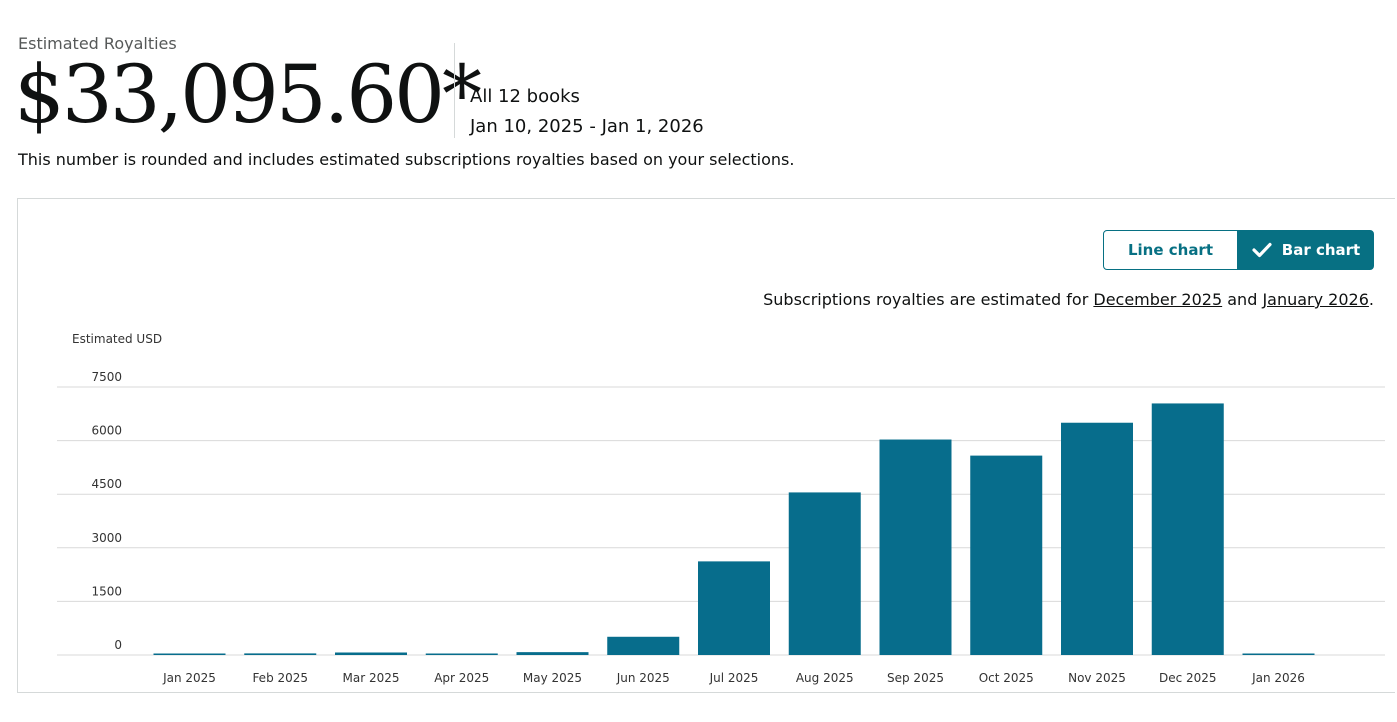 The height and width of the screenshot is (722, 1397). Describe the element at coordinates (106, 377) in the screenshot. I see `y-tick-label: 7500` at that location.